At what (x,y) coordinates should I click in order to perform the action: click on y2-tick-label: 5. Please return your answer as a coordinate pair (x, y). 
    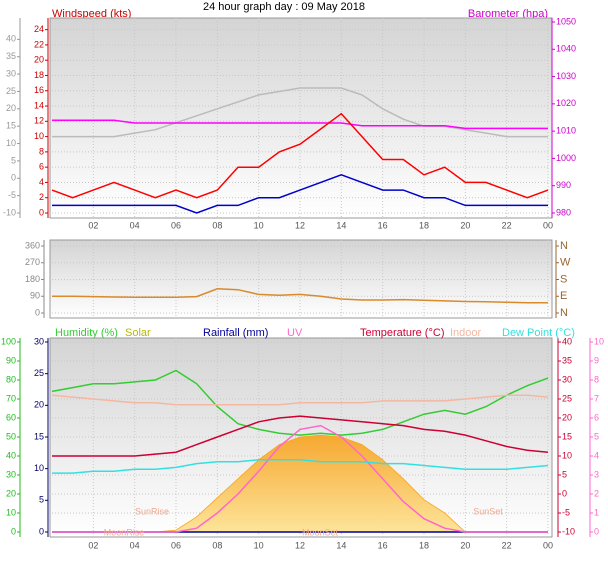
    Looking at the image, I should click on (564, 474).